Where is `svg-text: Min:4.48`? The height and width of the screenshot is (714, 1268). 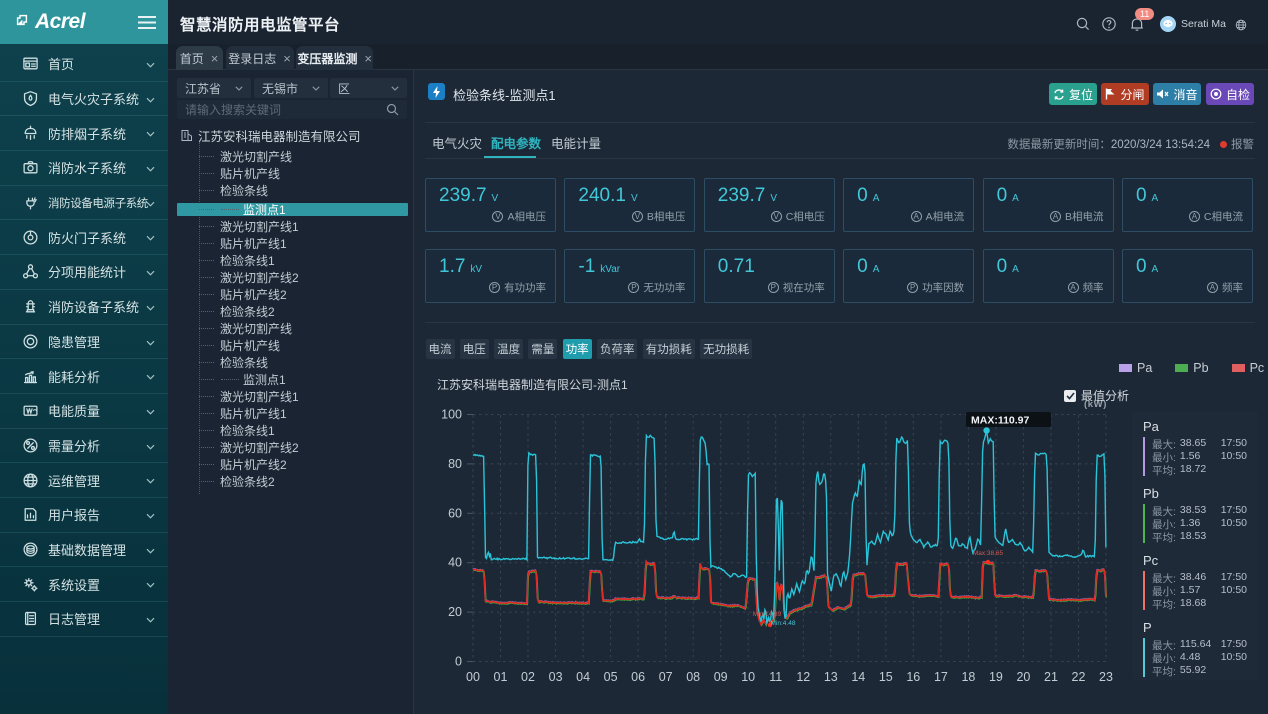 svg-text: Min:4.48 is located at coordinates (783, 623).